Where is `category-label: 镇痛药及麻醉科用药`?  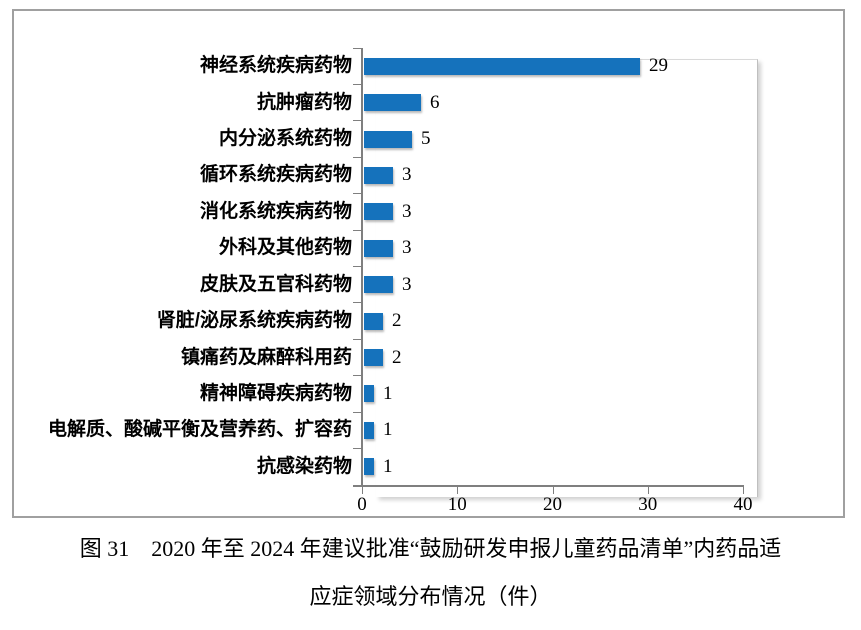 category-label: 镇痛药及麻醉科用药 is located at coordinates (266, 357).